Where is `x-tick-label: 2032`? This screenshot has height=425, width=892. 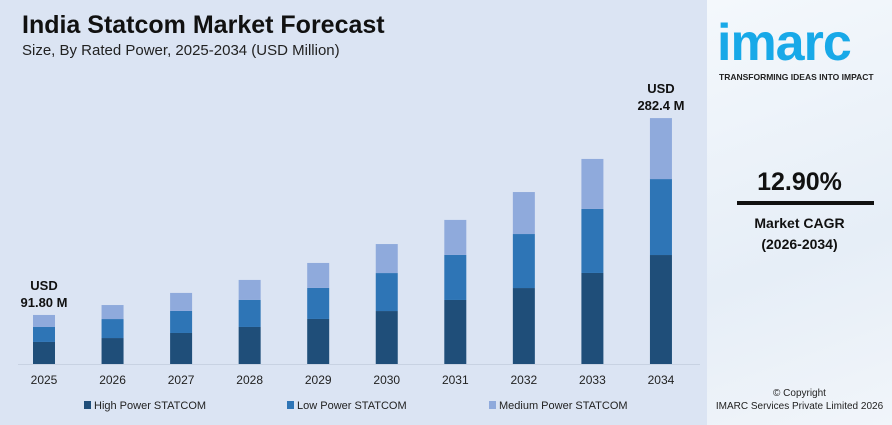 x-tick-label: 2032 is located at coordinates (523, 380).